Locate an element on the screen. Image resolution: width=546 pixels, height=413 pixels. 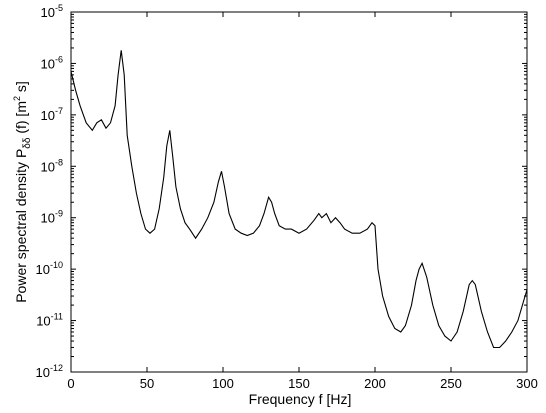
y-axis-label: Power spectral density Pδδ (f) [m2 s] is located at coordinates (22, 192).